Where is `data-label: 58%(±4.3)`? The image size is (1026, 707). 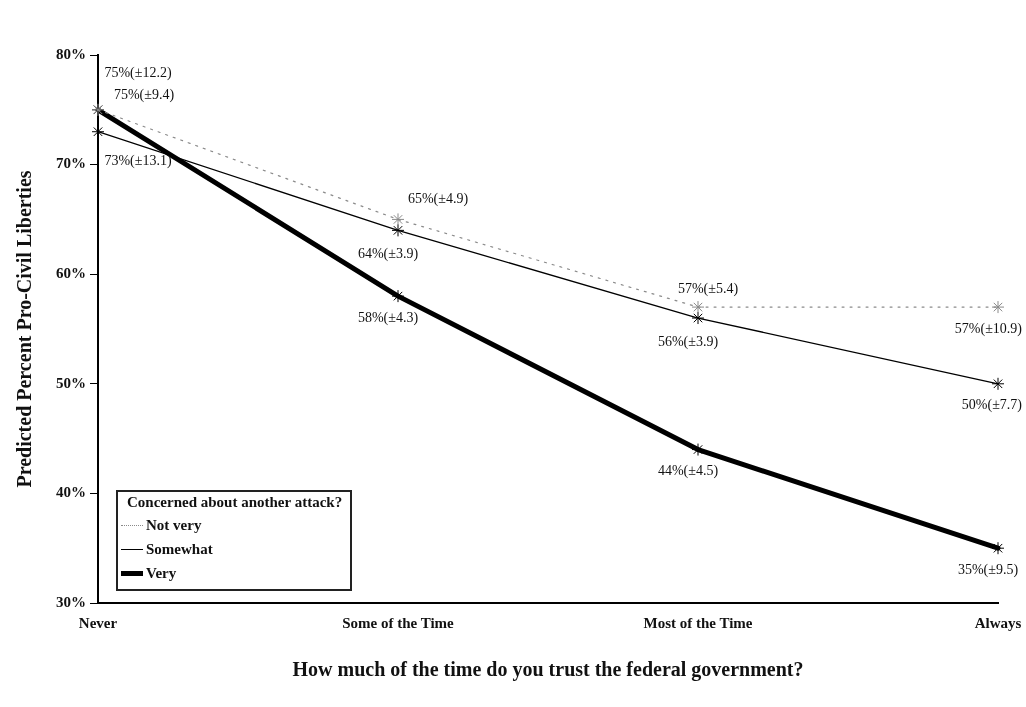 data-label: 58%(±4.3) is located at coordinates (388, 317).